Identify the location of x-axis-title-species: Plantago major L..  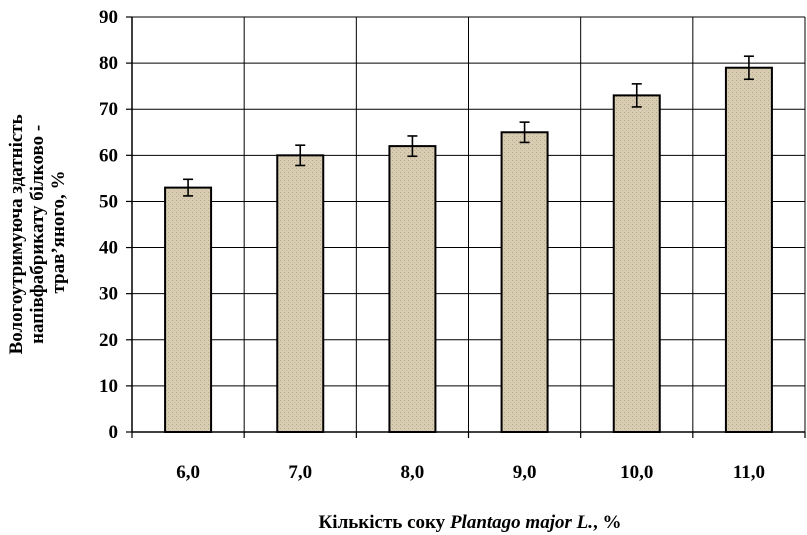
(521, 522).